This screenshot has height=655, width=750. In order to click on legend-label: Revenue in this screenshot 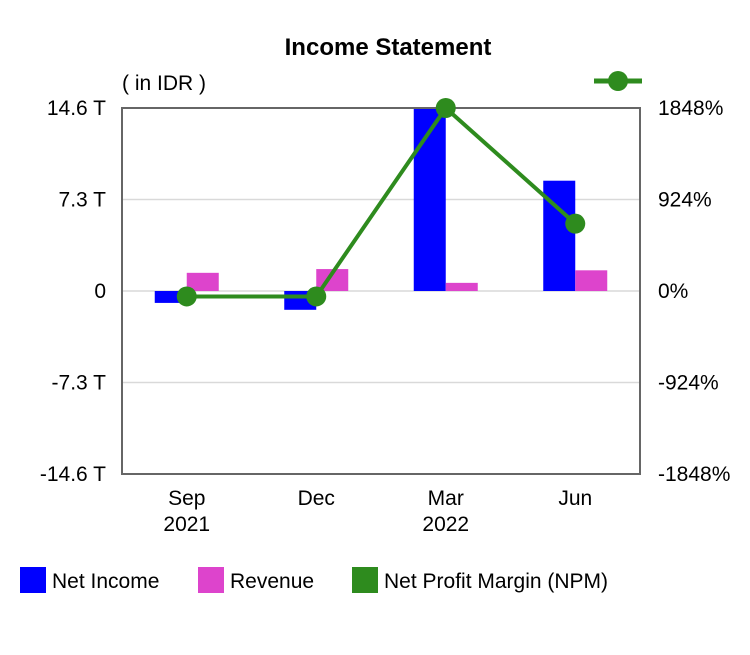, I will do `click(272, 581)`.